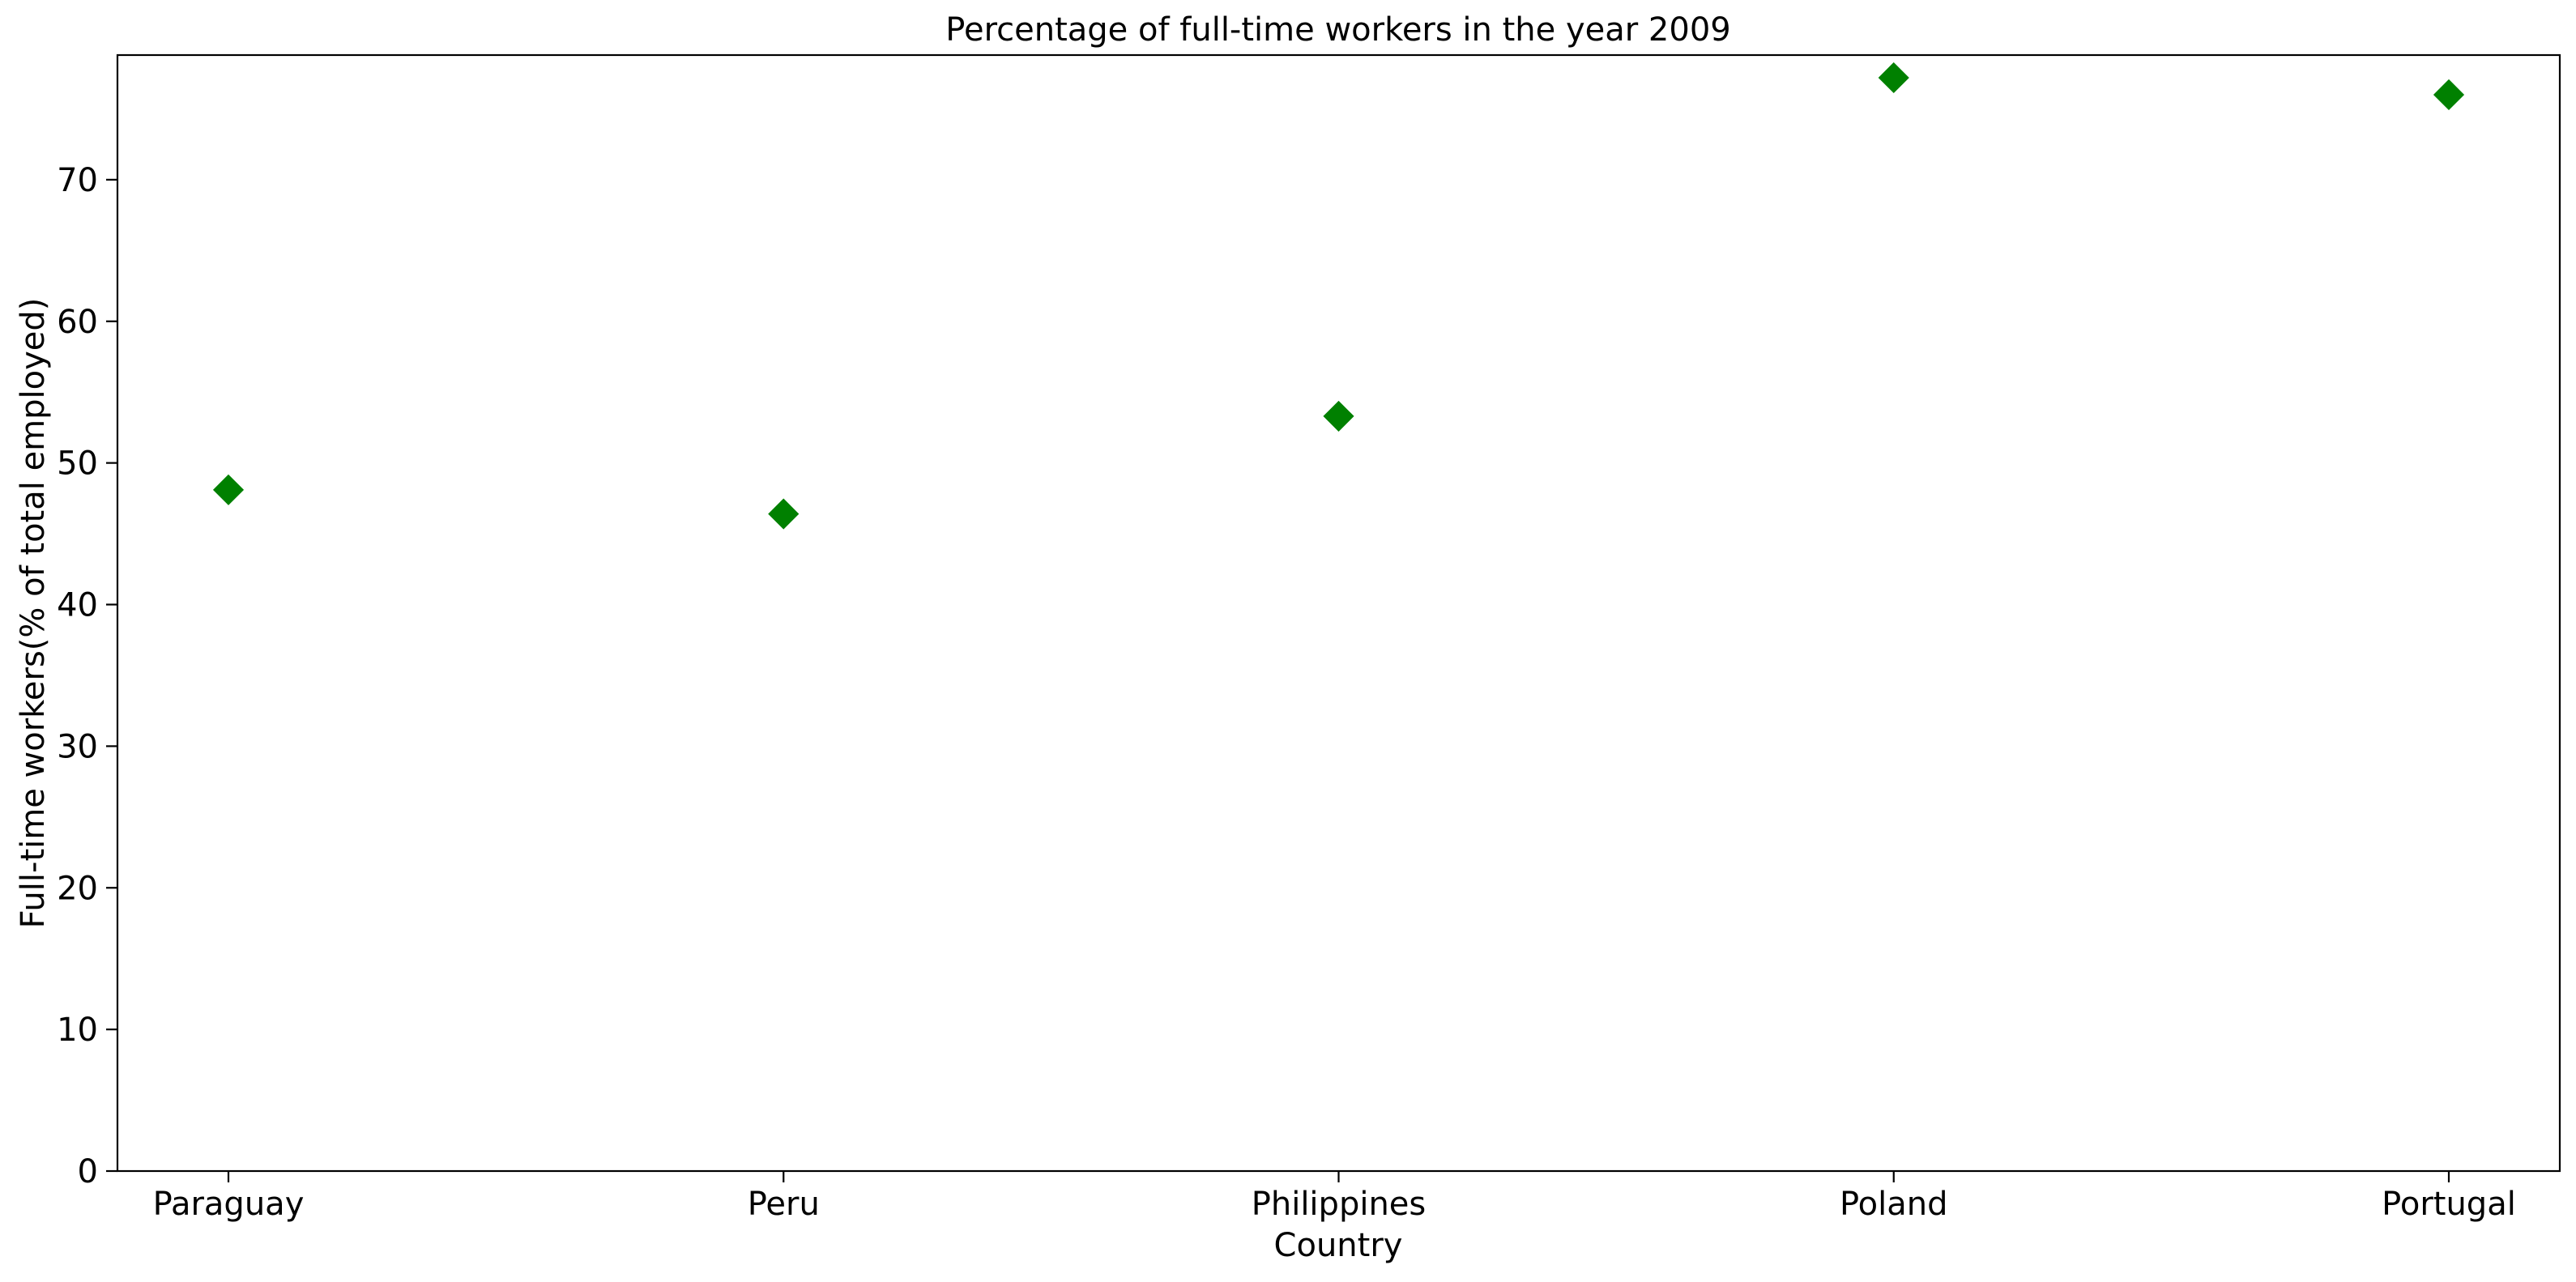 The image size is (2576, 1282). What do you see at coordinates (2449, 1204) in the screenshot?
I see `x-tick-label: Portugal` at bounding box center [2449, 1204].